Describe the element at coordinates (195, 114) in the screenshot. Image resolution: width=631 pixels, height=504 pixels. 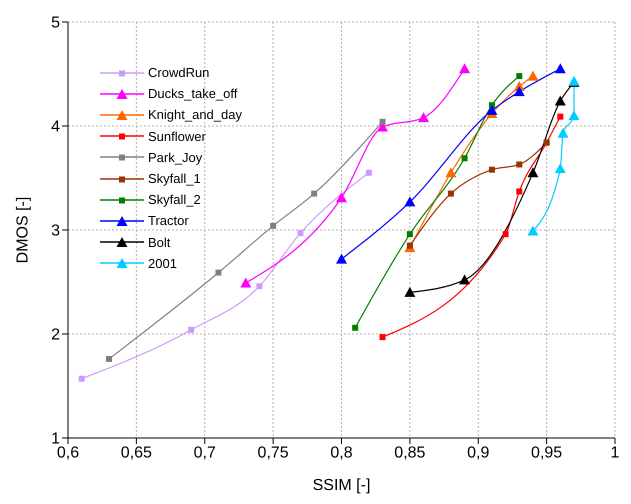
I see `legend-label: Knight_and_day` at that location.